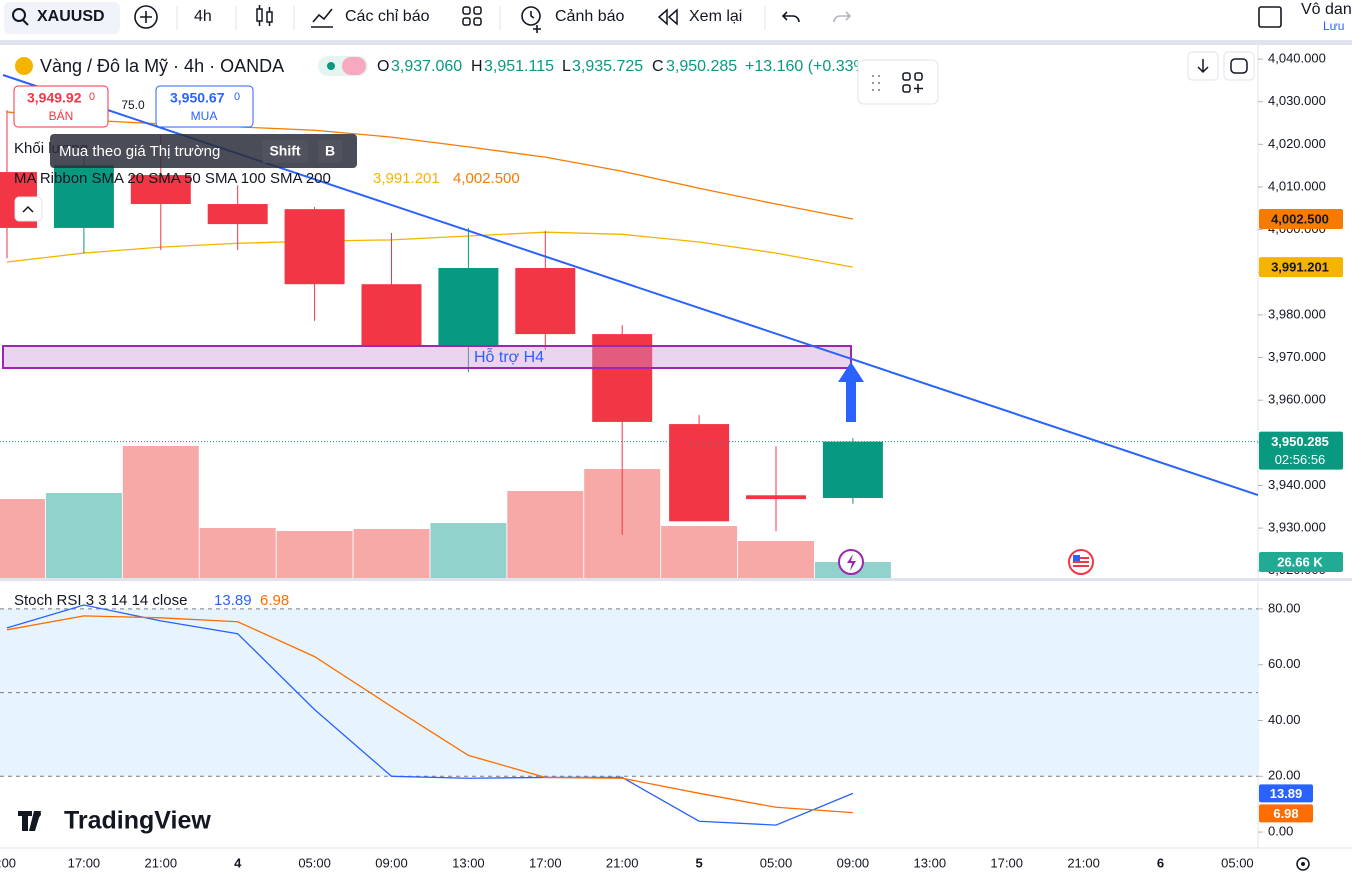 This screenshot has width=1352, height=876. What do you see at coordinates (203, 16) in the screenshot?
I see `interval: 4h` at bounding box center [203, 16].